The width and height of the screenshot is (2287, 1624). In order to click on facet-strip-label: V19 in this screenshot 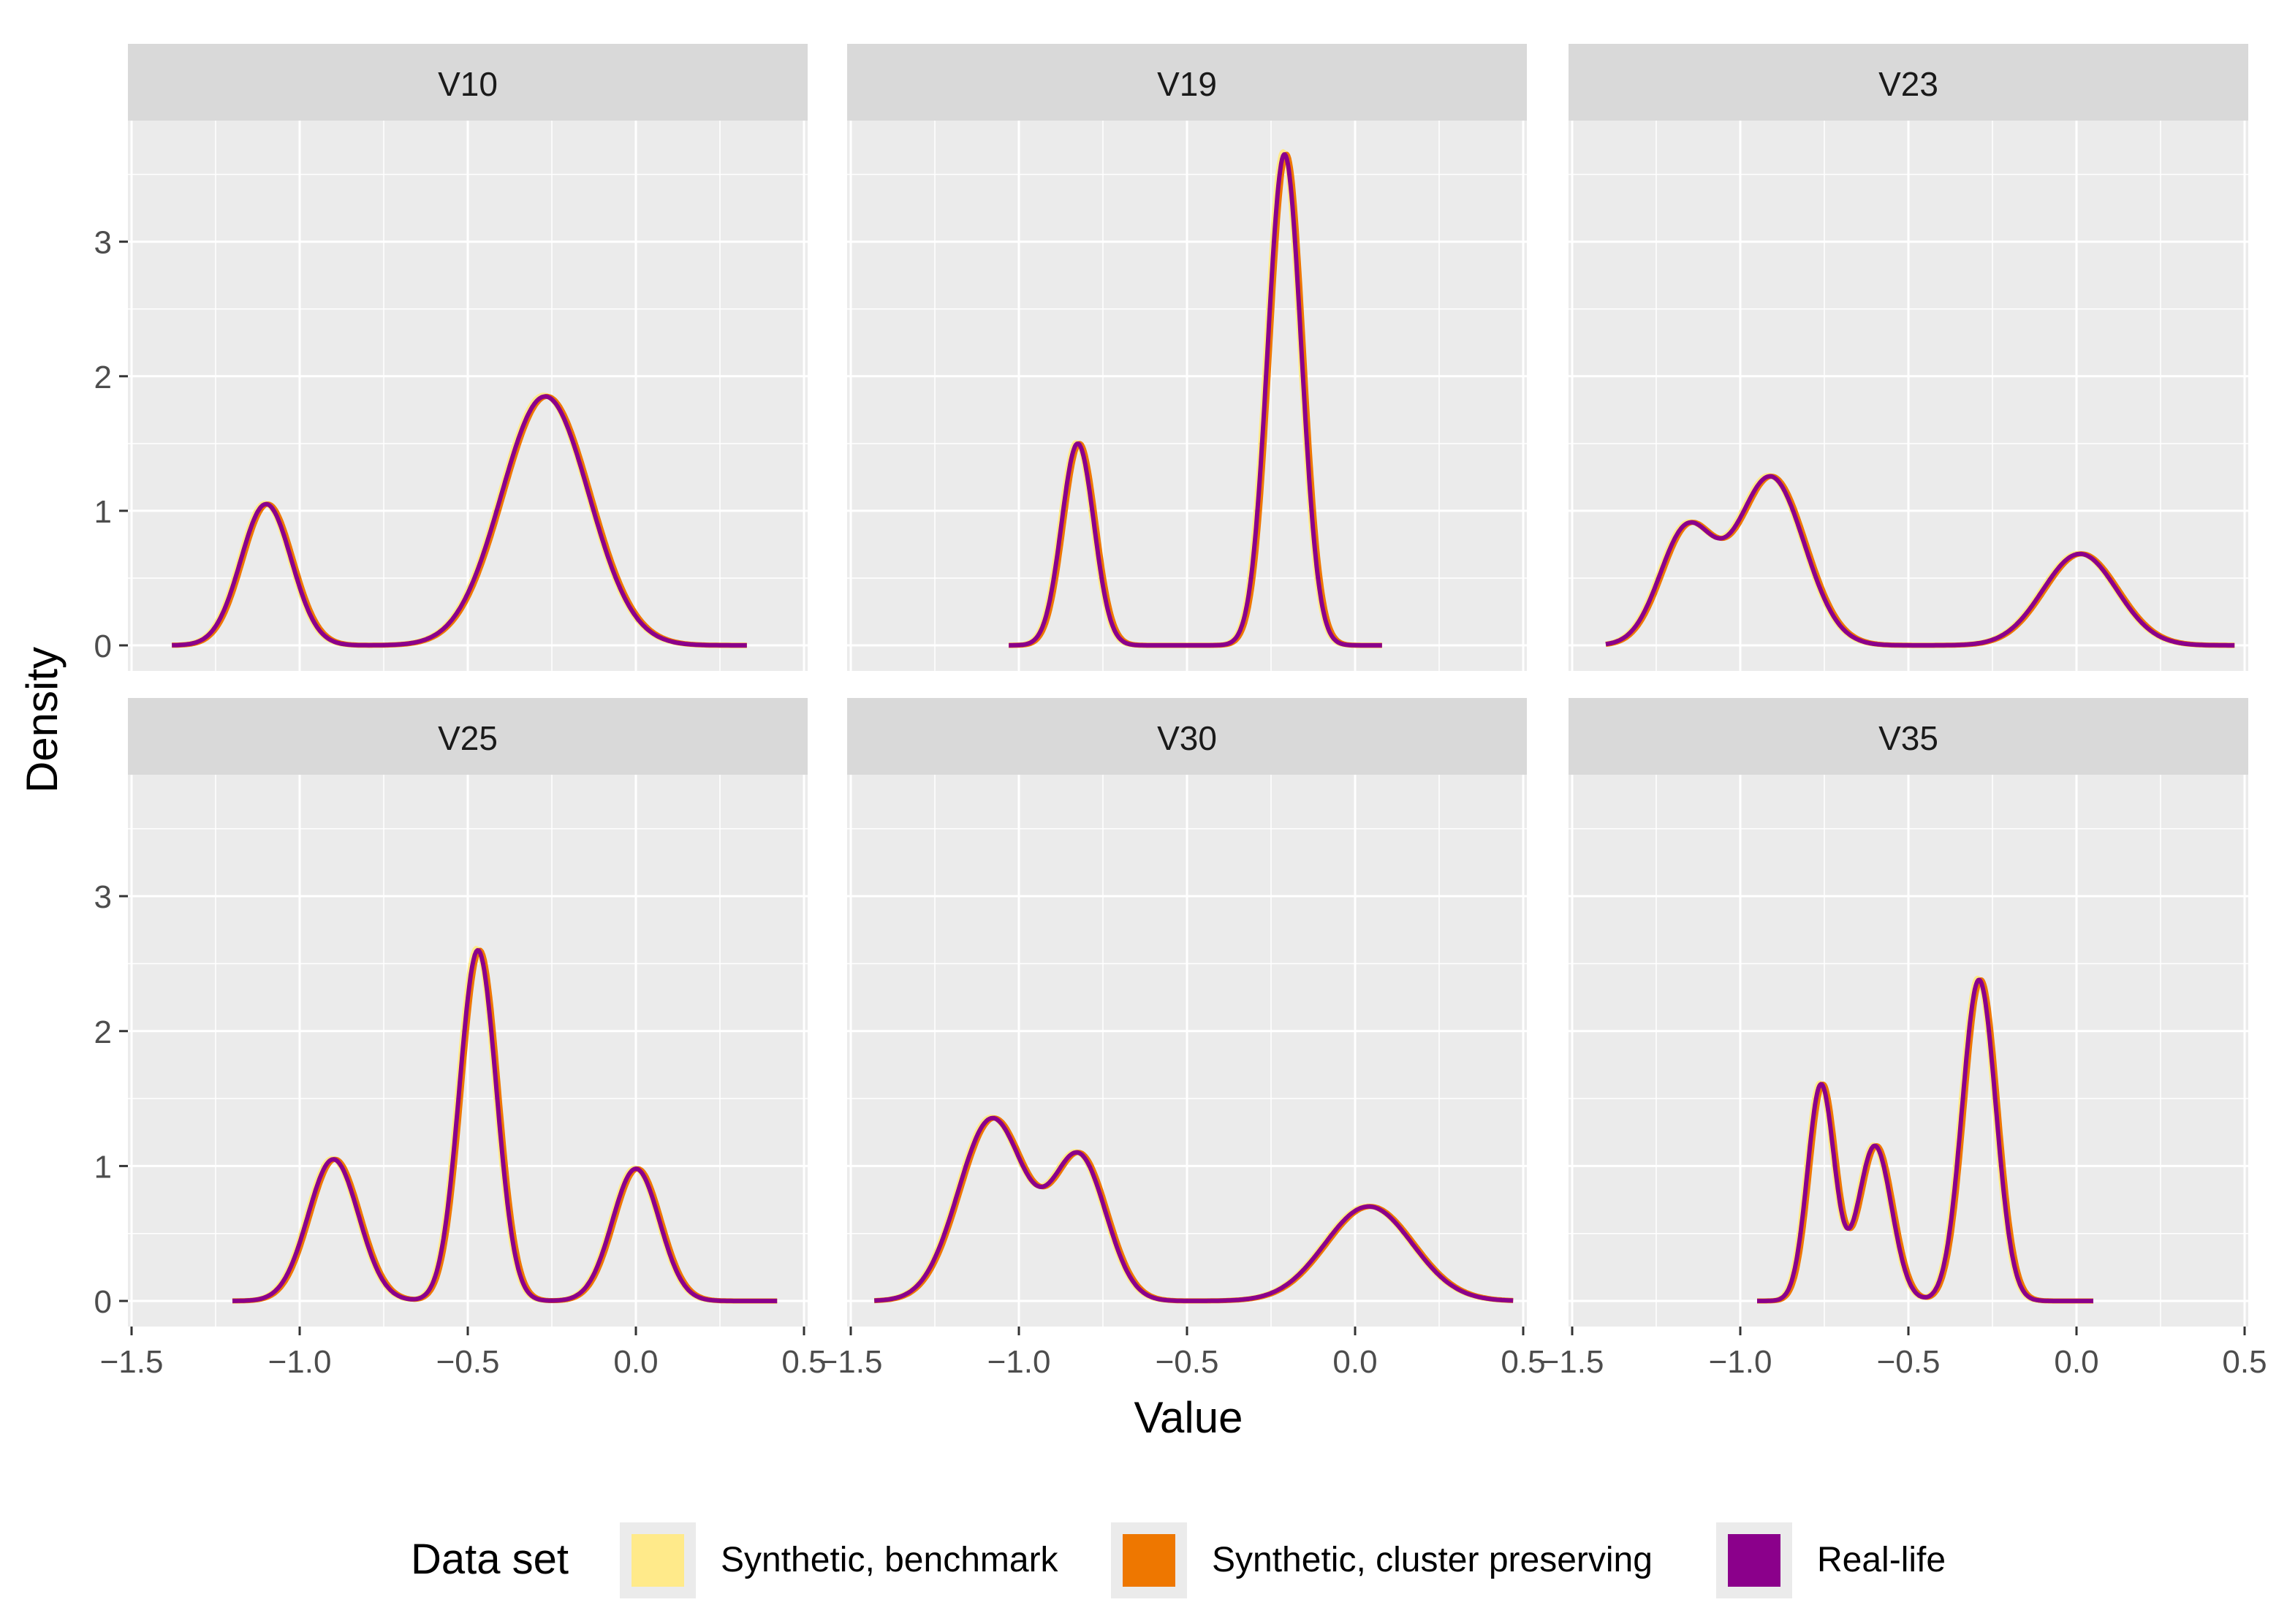, I will do `click(1187, 84)`.